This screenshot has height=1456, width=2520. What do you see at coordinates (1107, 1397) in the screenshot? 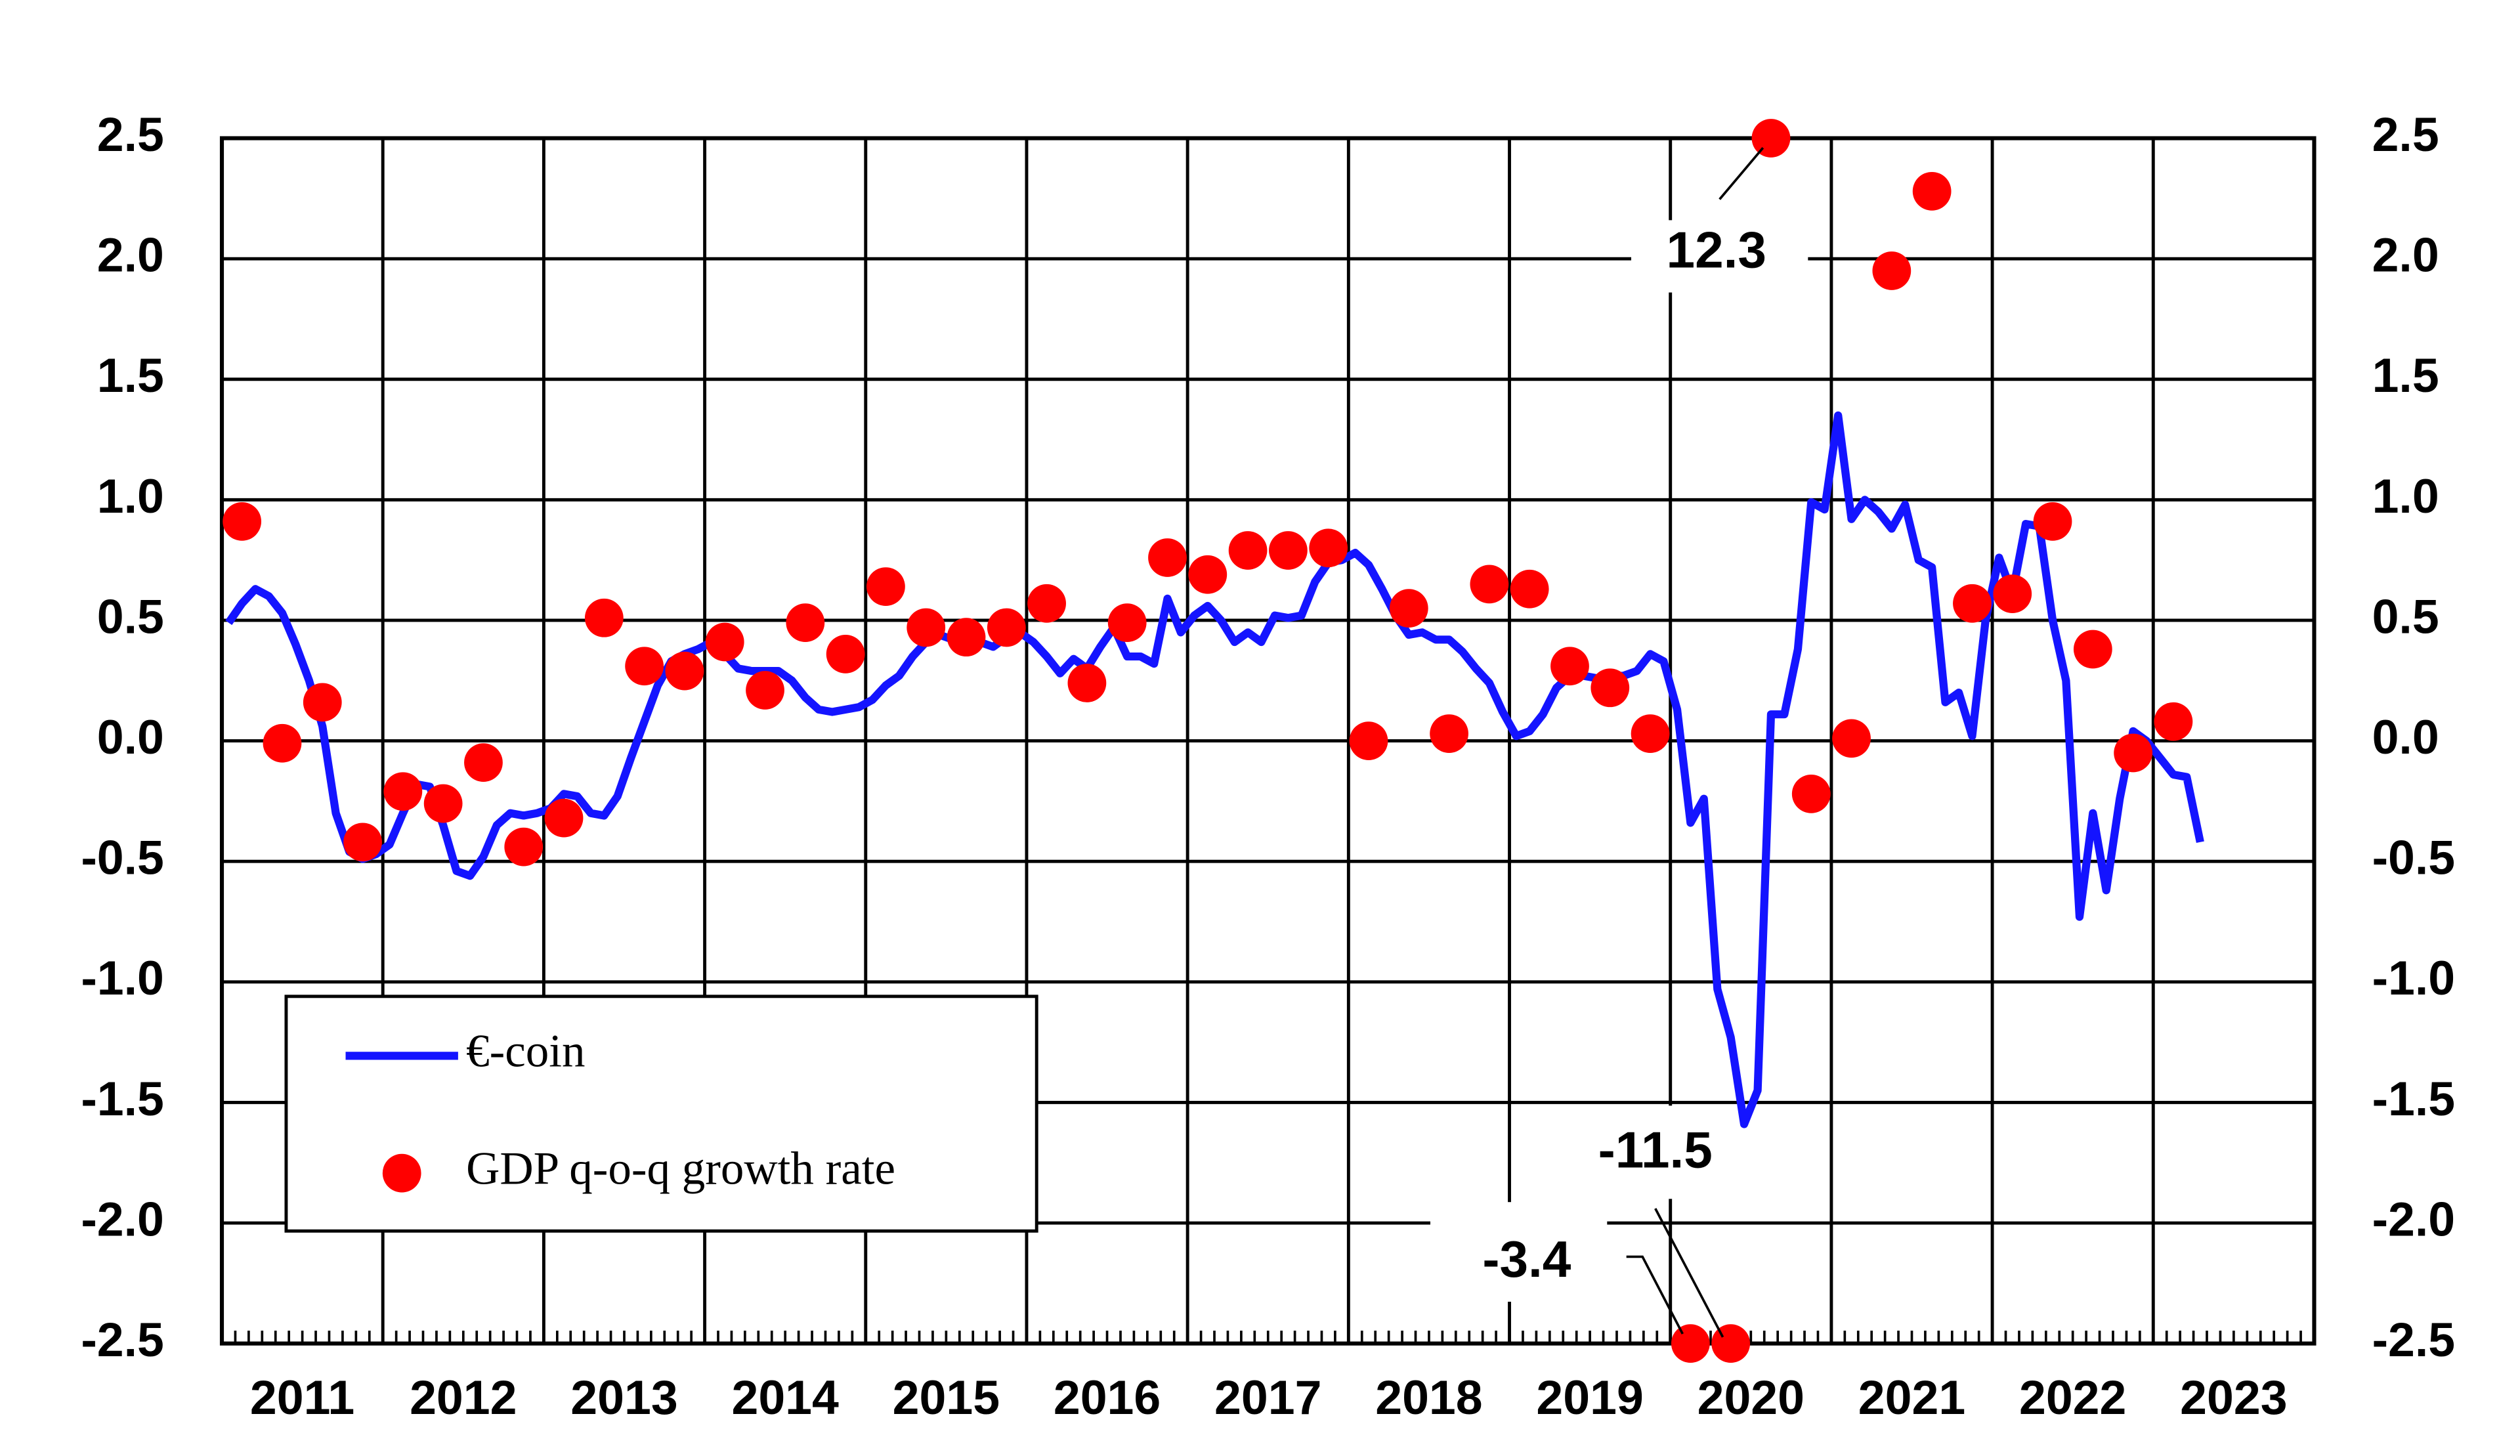
I see `x-tick-label: 2016` at bounding box center [1107, 1397].